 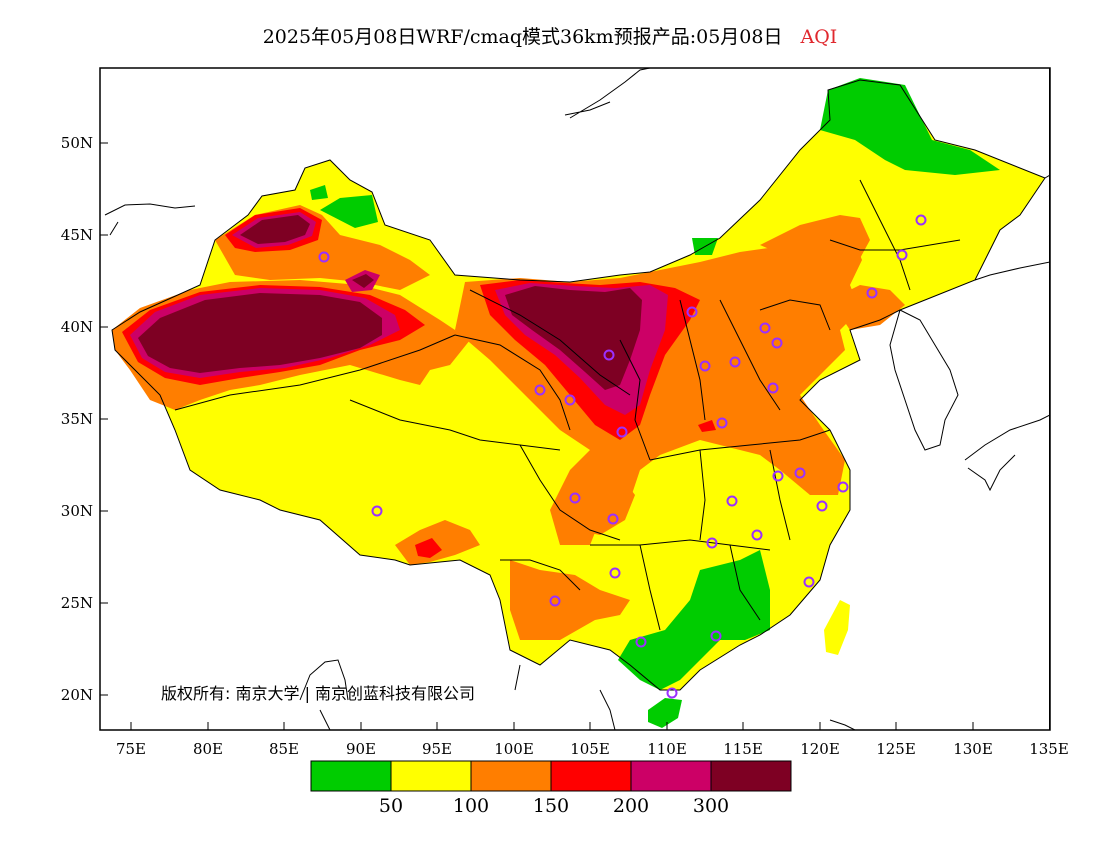 I want to click on indochina-coastline, so click(x=685, y=697).